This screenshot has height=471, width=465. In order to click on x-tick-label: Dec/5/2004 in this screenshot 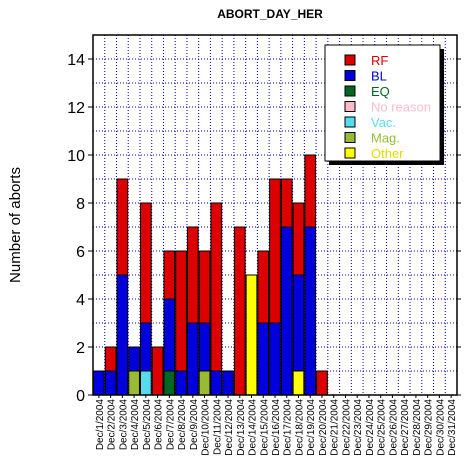, I will do `click(147, 425)`.